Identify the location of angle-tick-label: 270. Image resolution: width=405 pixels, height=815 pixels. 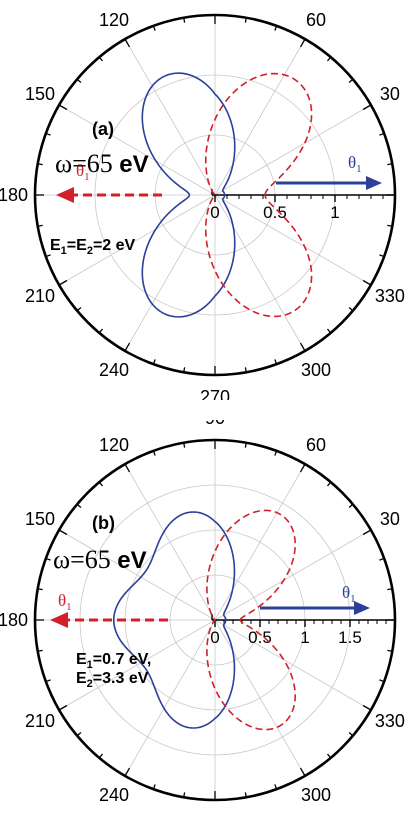
(215, 813).